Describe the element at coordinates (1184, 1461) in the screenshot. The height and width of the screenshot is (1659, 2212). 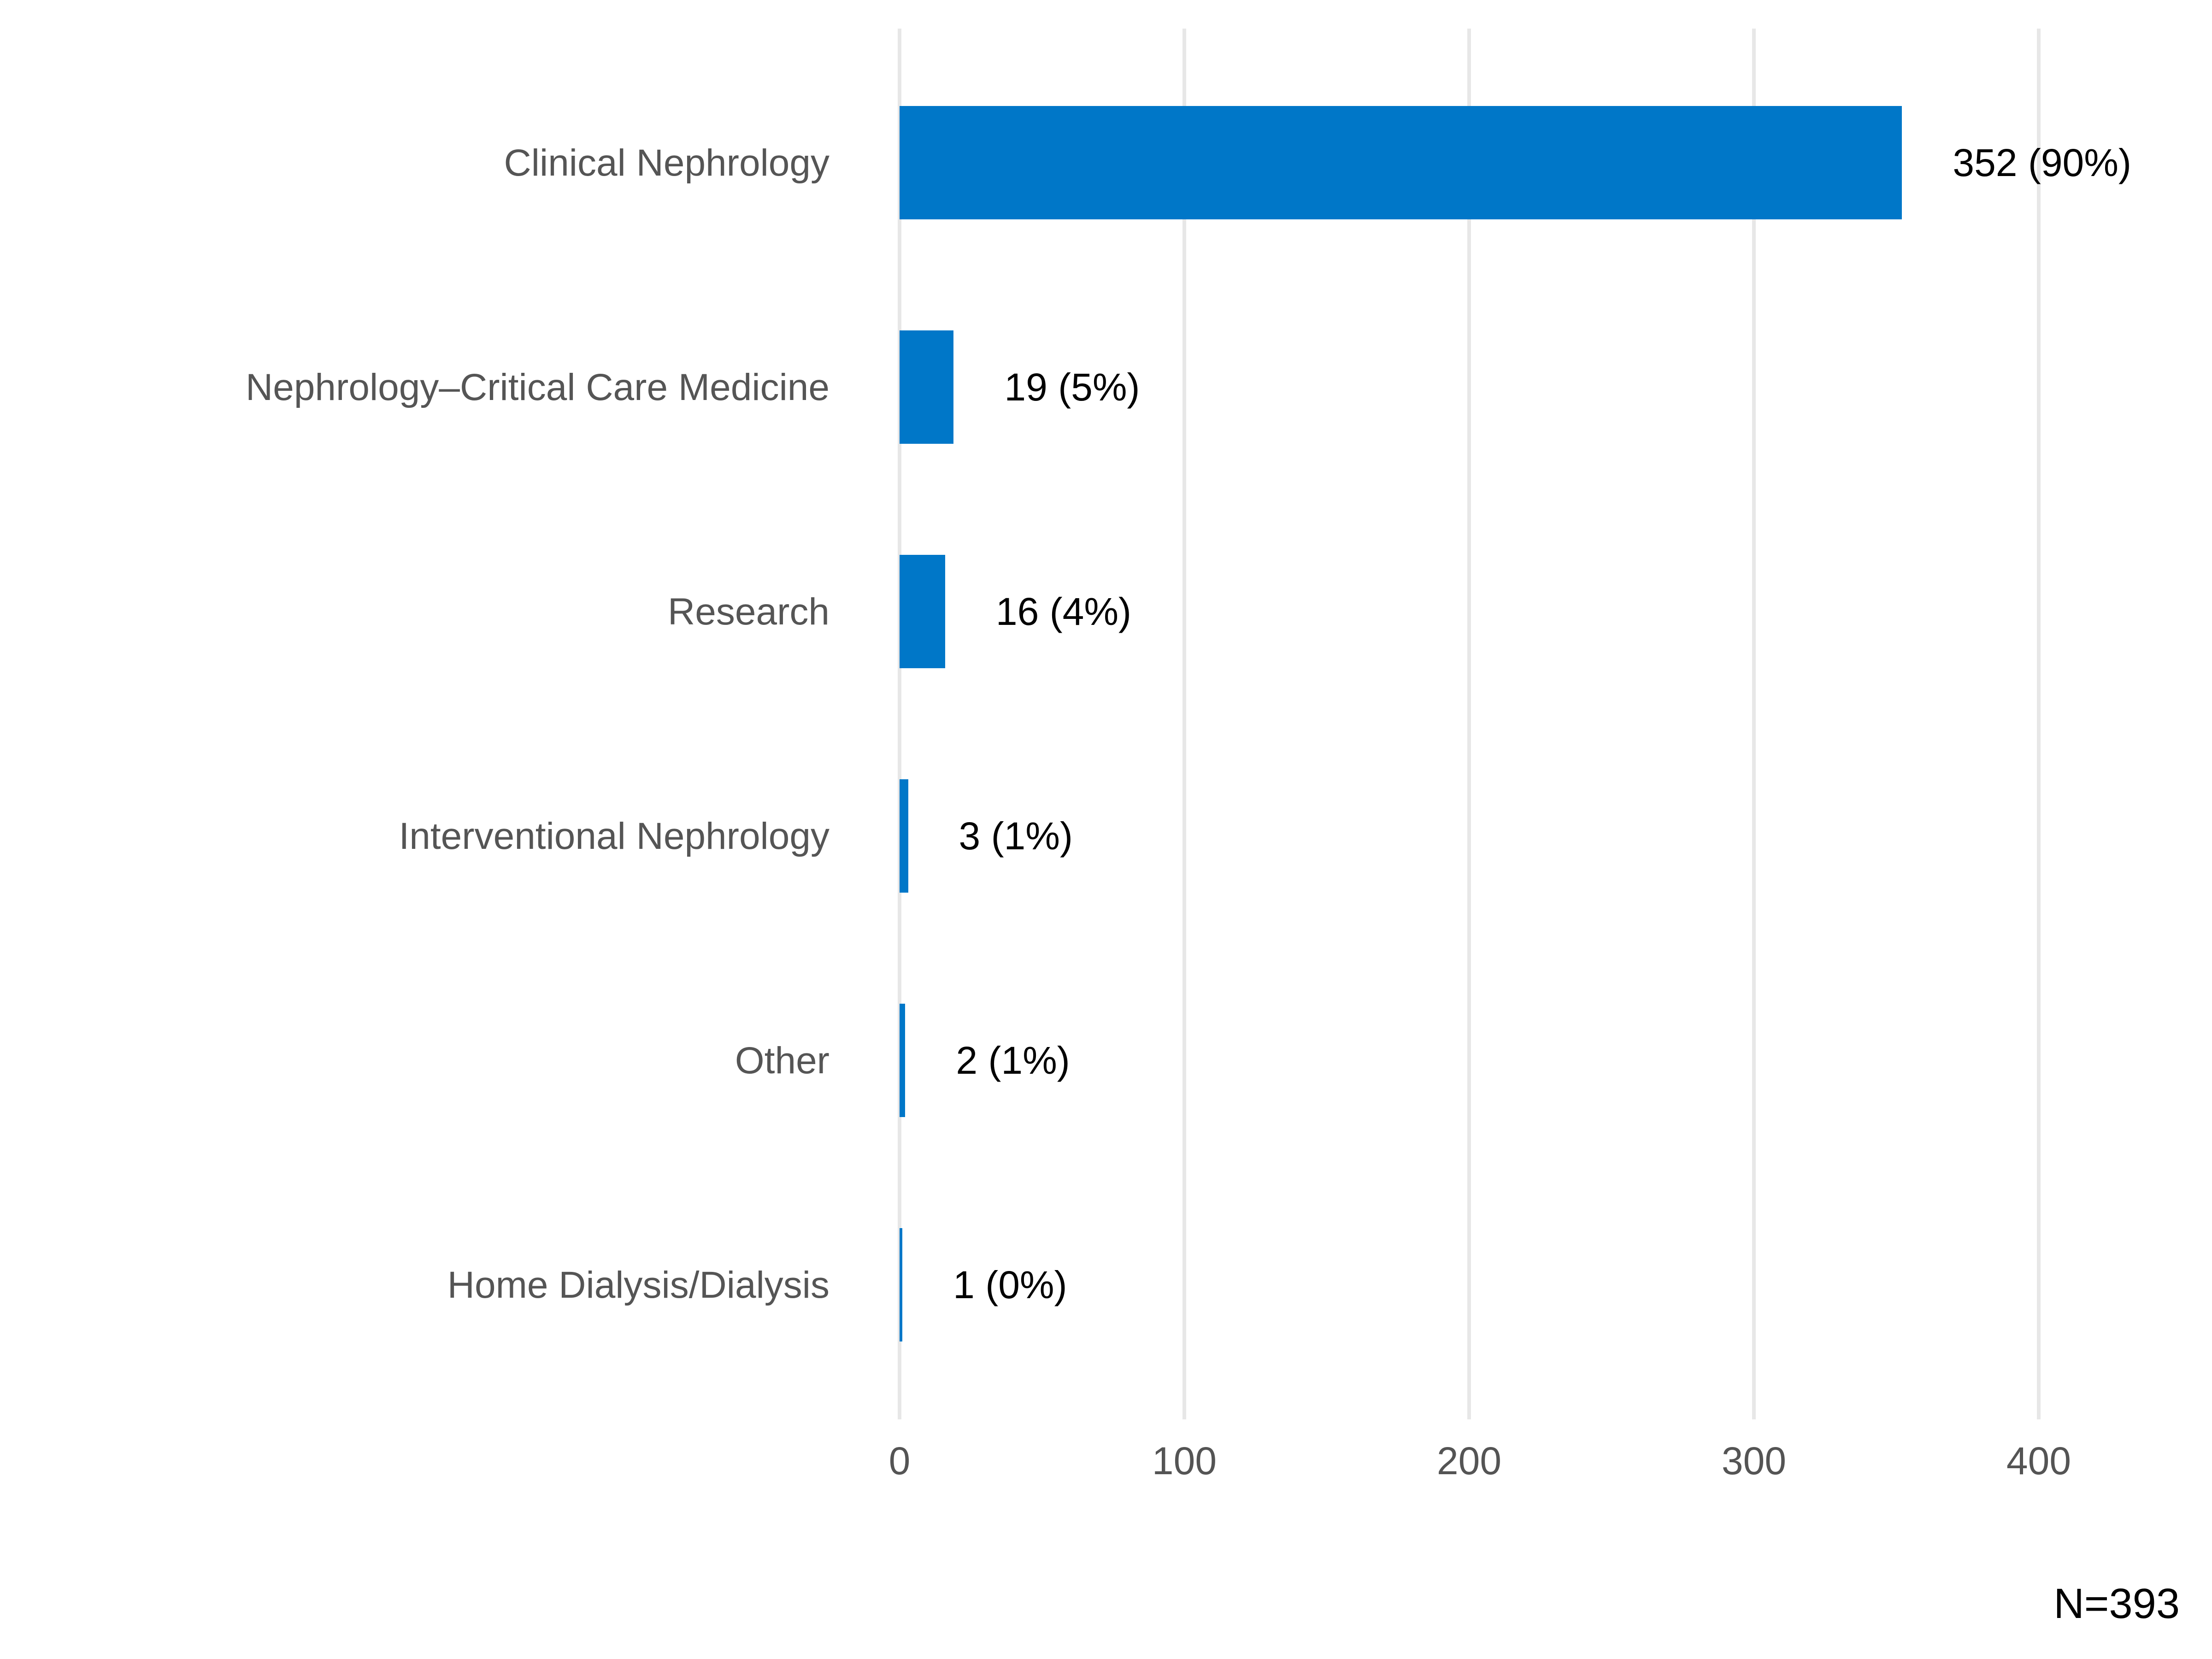
I see `x-tick-label: 100` at that location.